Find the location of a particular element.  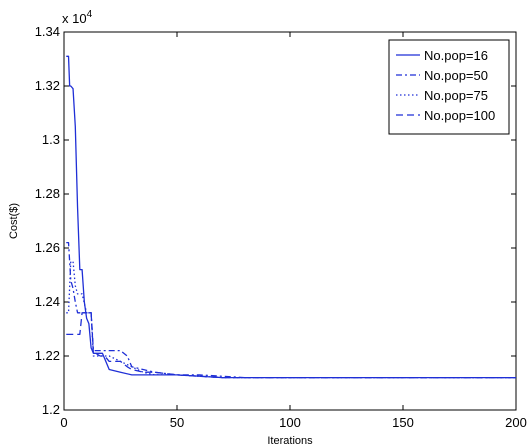

legend: No.pop=16 No.pop=50 No.pop=75 No.pop=100 is located at coordinates (449, 87).